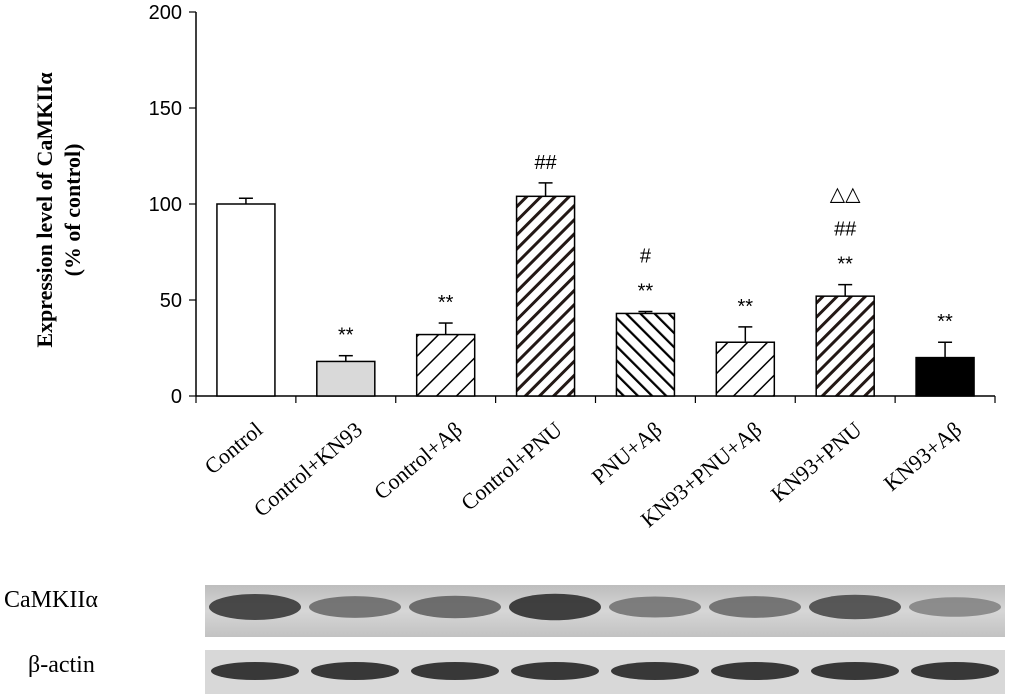  Describe the element at coordinates (511, 466) in the screenshot. I see `x-tick-label: Control+PNU` at that location.